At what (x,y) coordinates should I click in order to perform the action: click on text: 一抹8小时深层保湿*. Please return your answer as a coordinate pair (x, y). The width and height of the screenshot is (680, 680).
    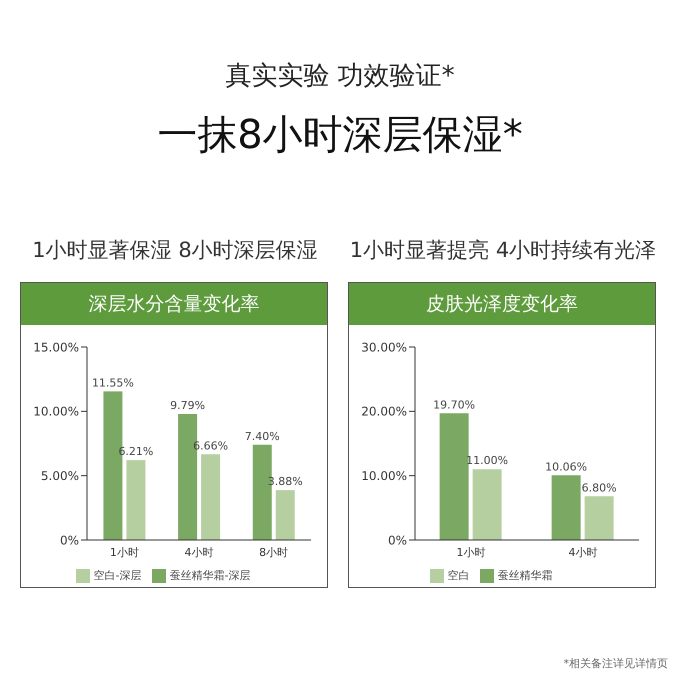
    Looking at the image, I should click on (340, 135).